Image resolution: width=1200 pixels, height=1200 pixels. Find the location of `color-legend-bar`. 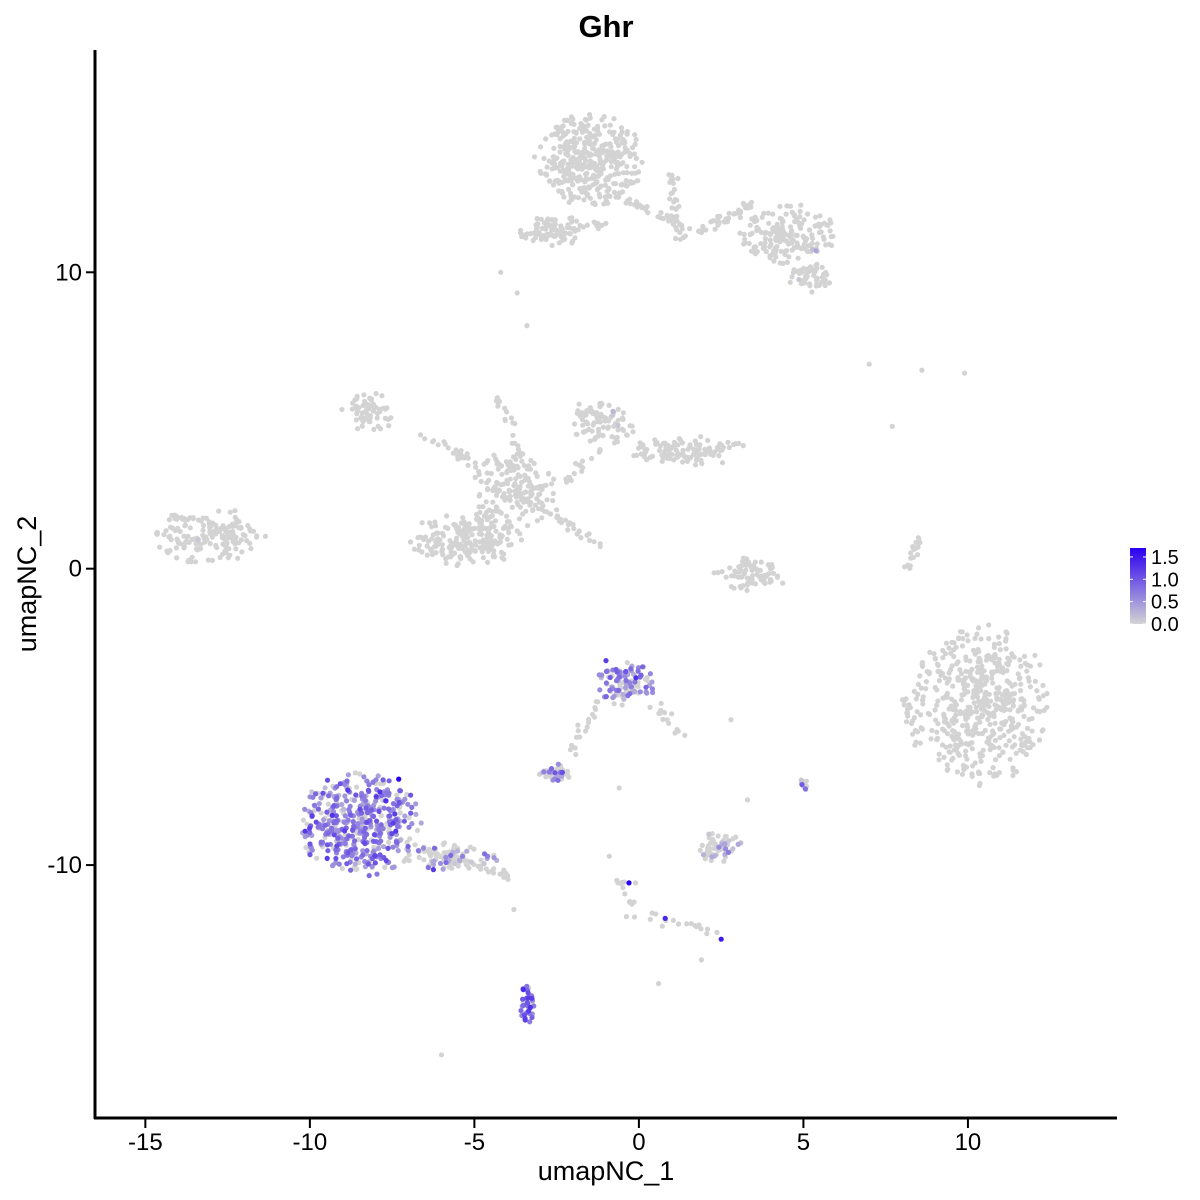

color-legend-bar is located at coordinates (1138, 586).